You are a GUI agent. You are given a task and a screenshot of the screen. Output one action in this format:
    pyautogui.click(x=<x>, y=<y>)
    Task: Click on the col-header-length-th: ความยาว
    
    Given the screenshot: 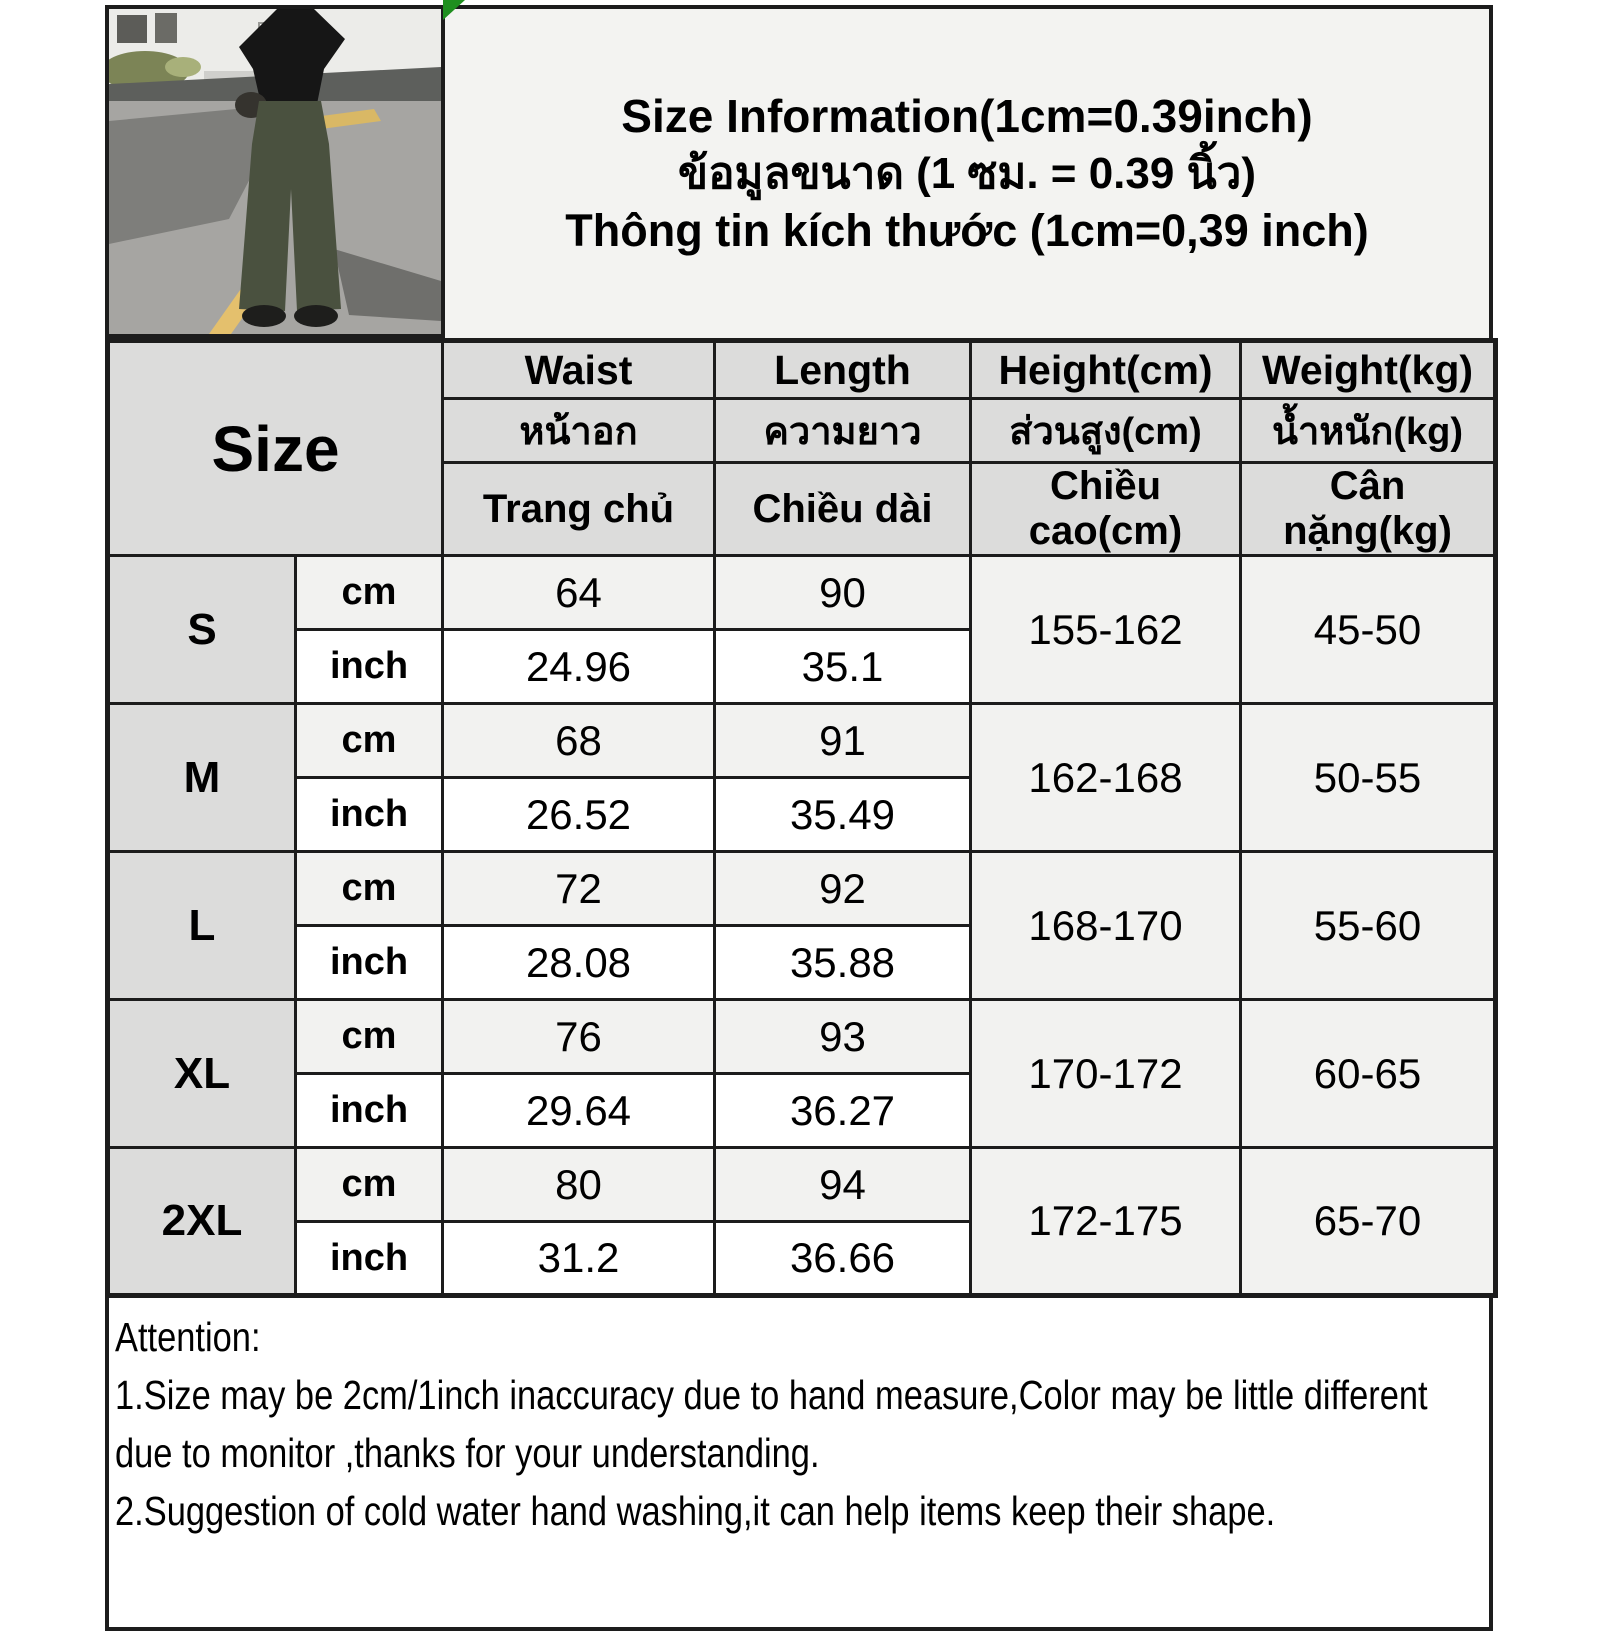 What is the action you would take?
    pyautogui.click(x=842, y=430)
    